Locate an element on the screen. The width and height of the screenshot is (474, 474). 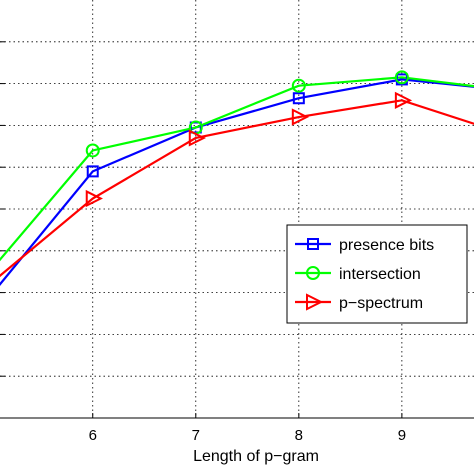
legend-entry-2: p−spectrum is located at coordinates (381, 303).